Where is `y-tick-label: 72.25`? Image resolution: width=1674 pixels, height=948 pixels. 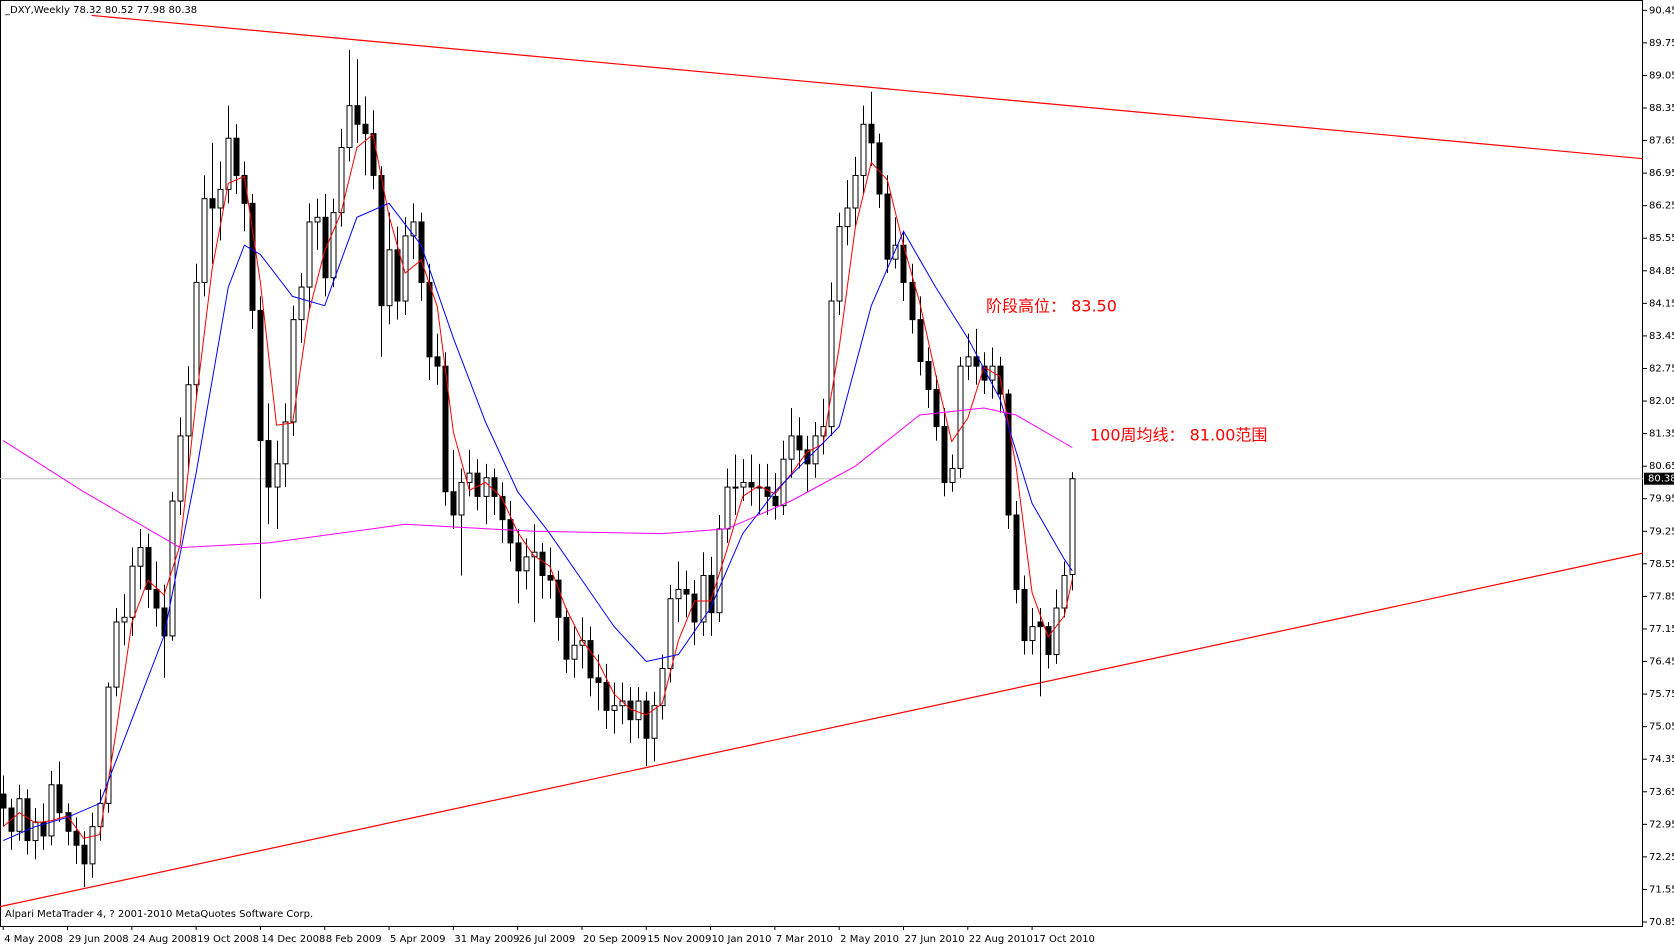 y-tick-label: 72.25 is located at coordinates (1661, 857).